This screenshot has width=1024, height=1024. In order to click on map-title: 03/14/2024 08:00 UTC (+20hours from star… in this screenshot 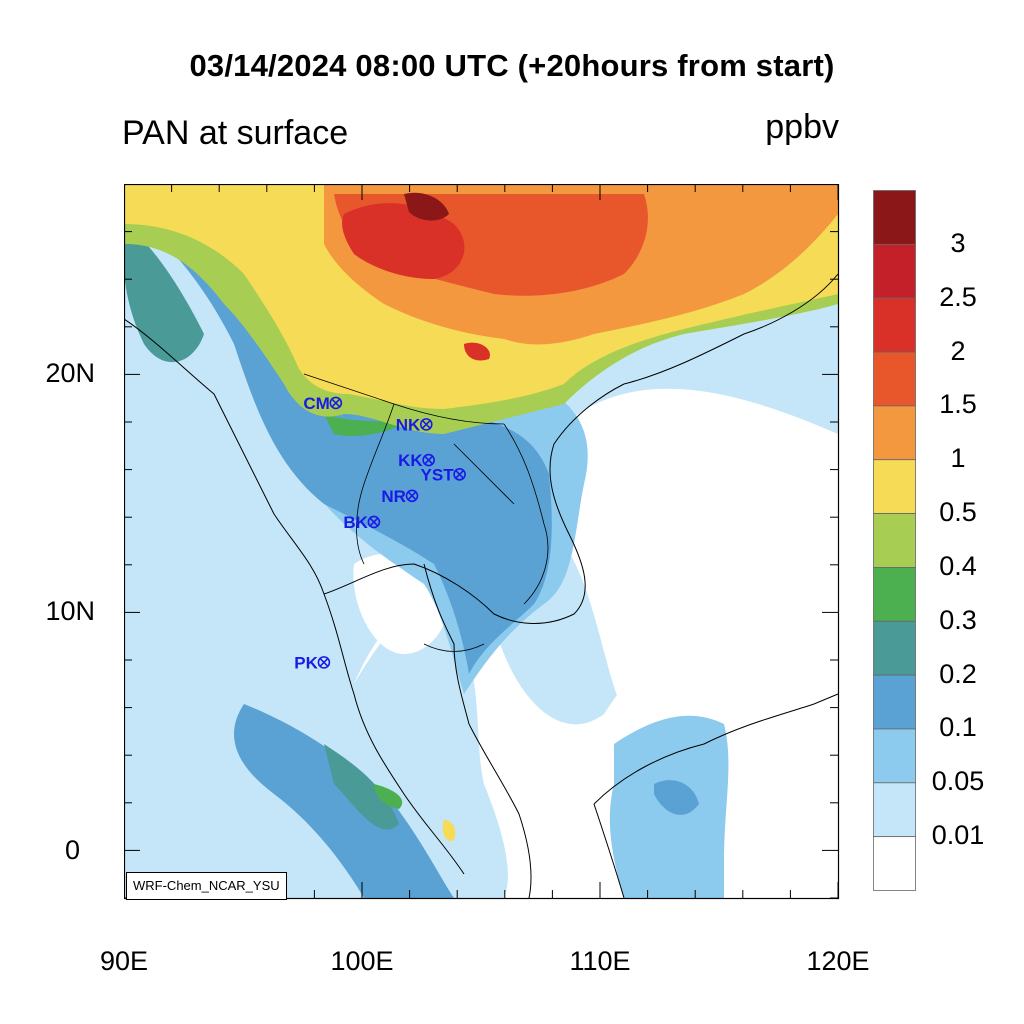, I will do `click(512, 65)`.